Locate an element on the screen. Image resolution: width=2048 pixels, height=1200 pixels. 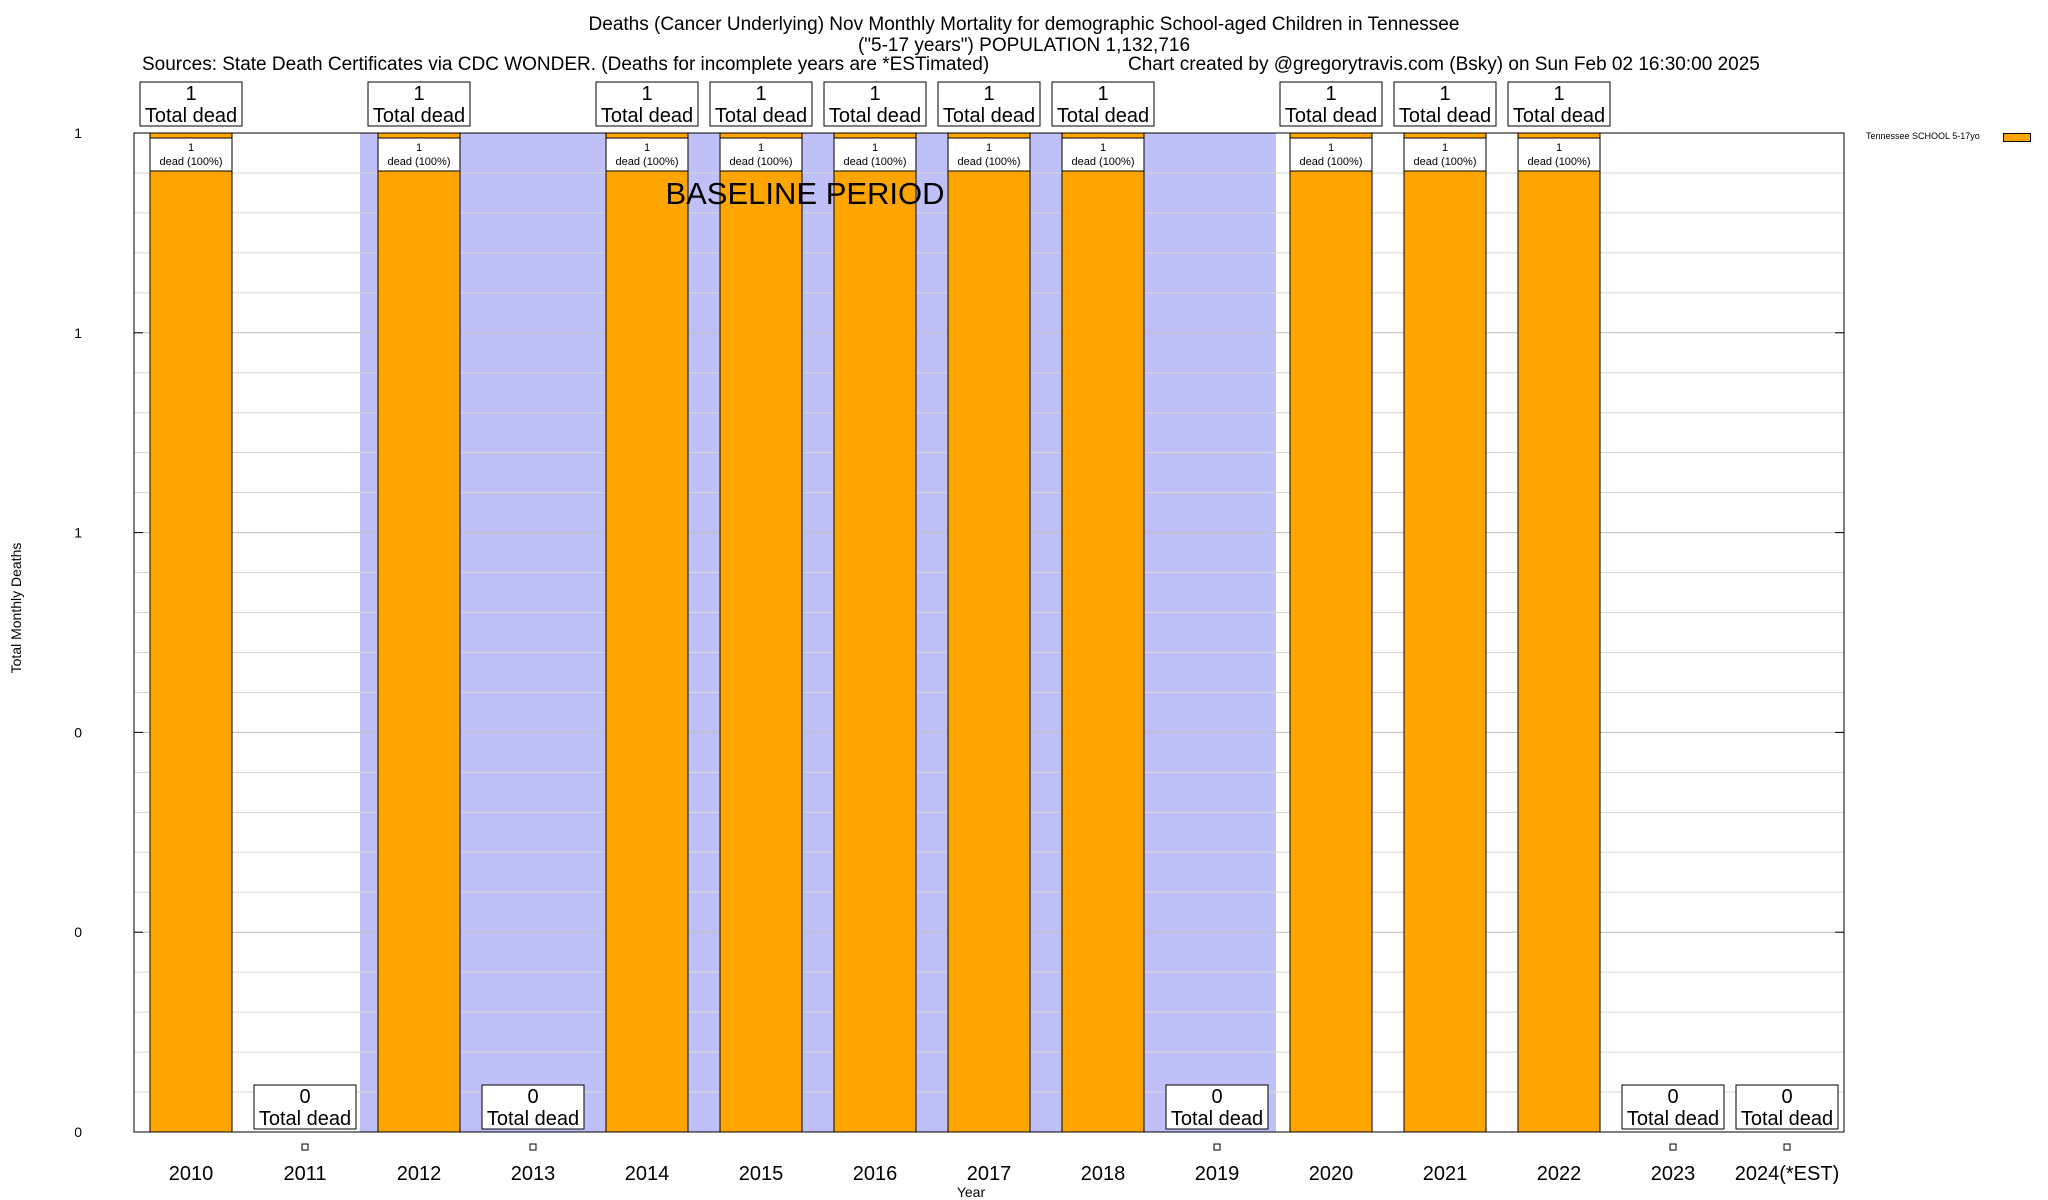
x-tick-label: 2016 is located at coordinates (875, 1174).